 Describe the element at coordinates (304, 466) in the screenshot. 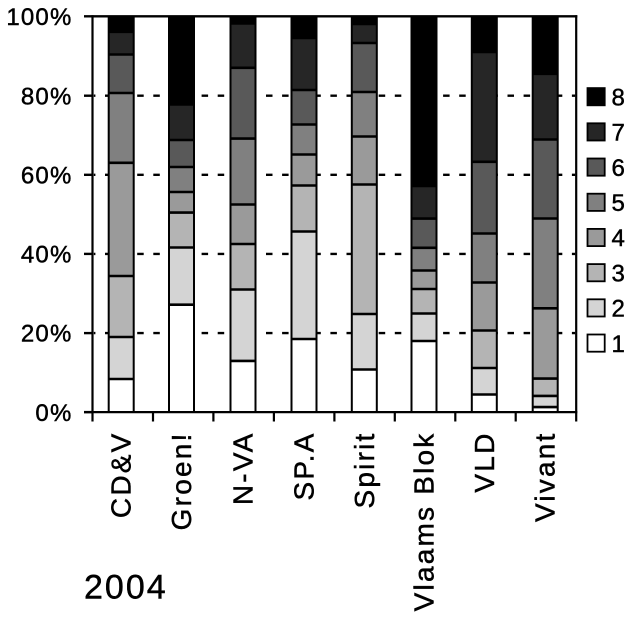

I see `svg-text: SP.A` at that location.